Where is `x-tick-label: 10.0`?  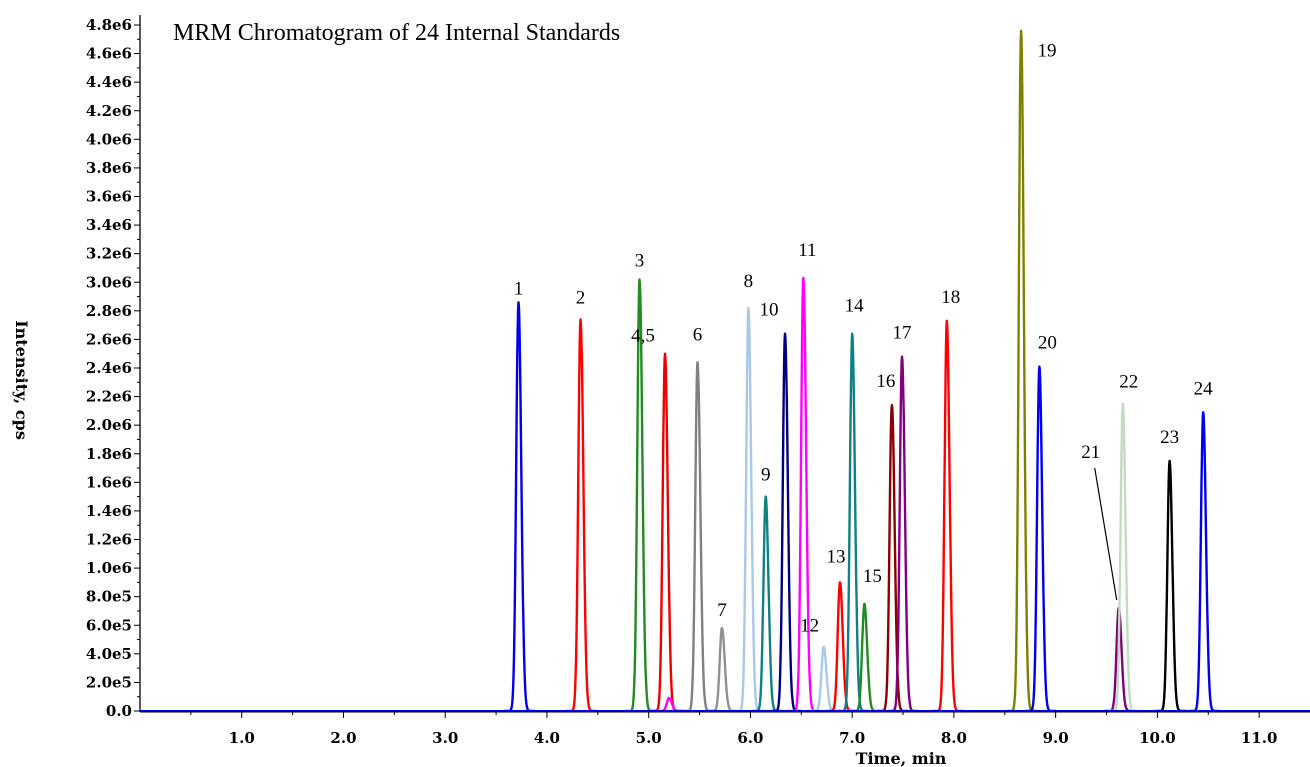
x-tick-label: 10.0 is located at coordinates (1157, 738).